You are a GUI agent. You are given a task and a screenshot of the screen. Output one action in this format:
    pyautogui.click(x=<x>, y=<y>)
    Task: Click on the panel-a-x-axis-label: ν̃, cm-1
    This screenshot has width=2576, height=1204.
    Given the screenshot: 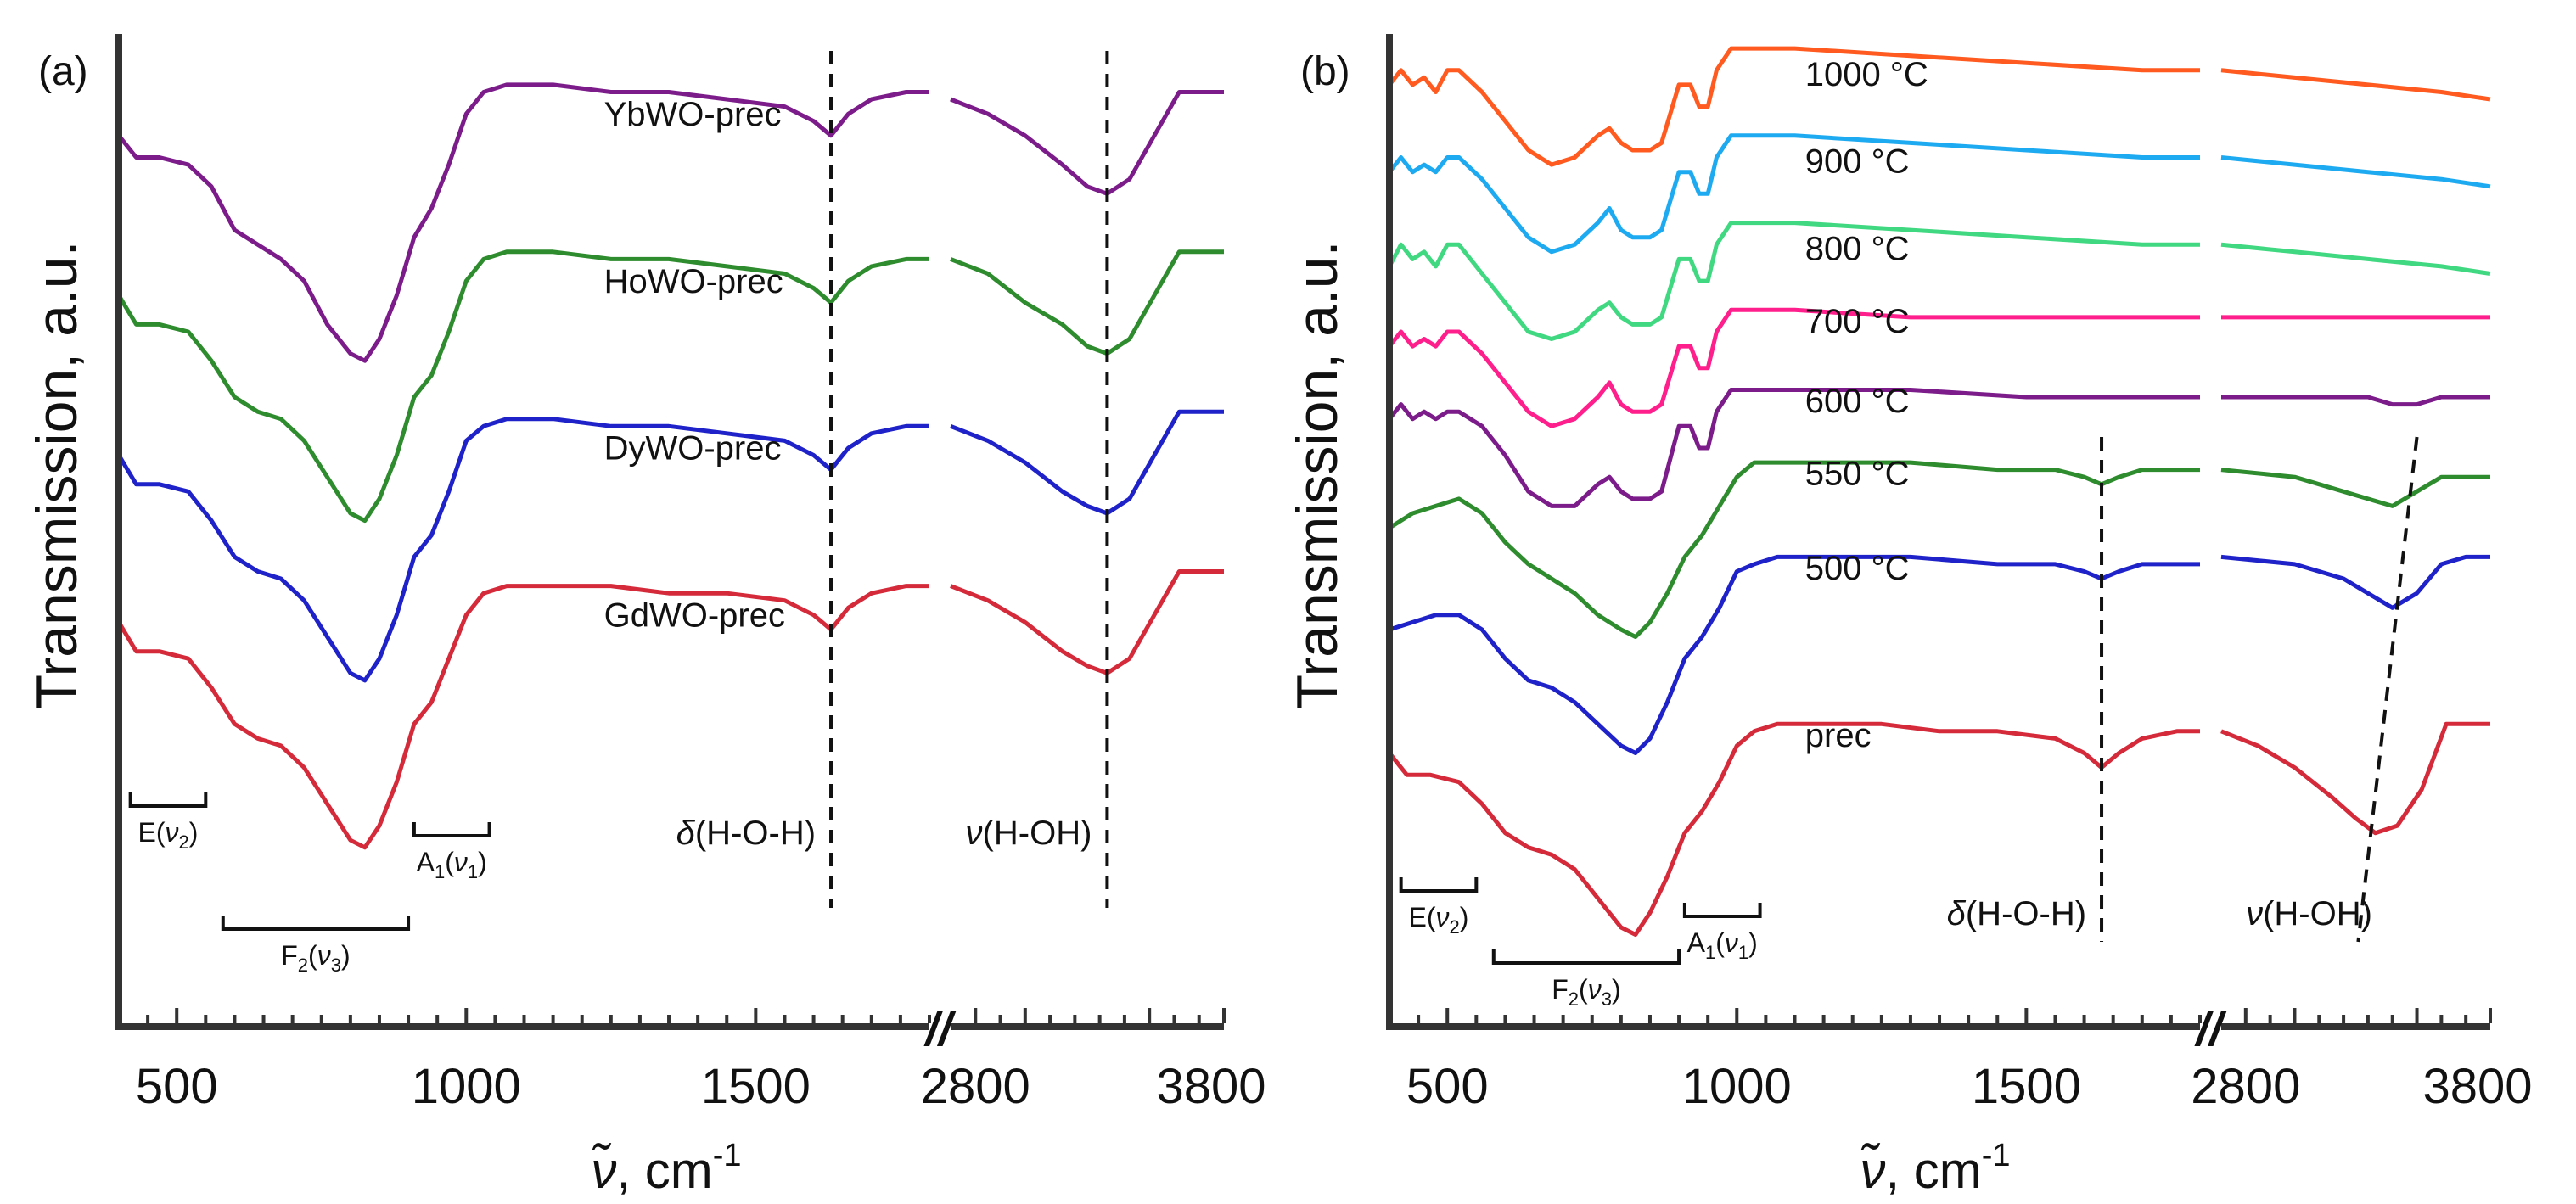 What is the action you would take?
    pyautogui.click(x=666, y=1168)
    